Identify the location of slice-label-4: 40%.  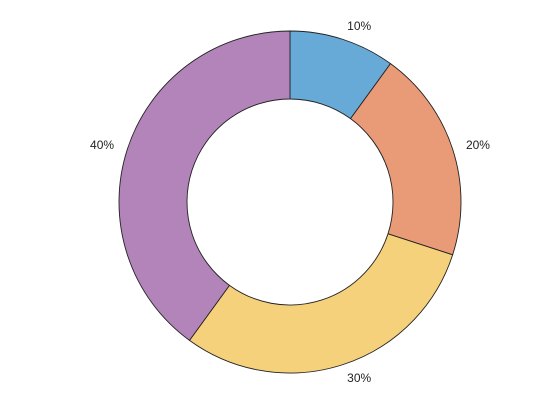
(102, 145).